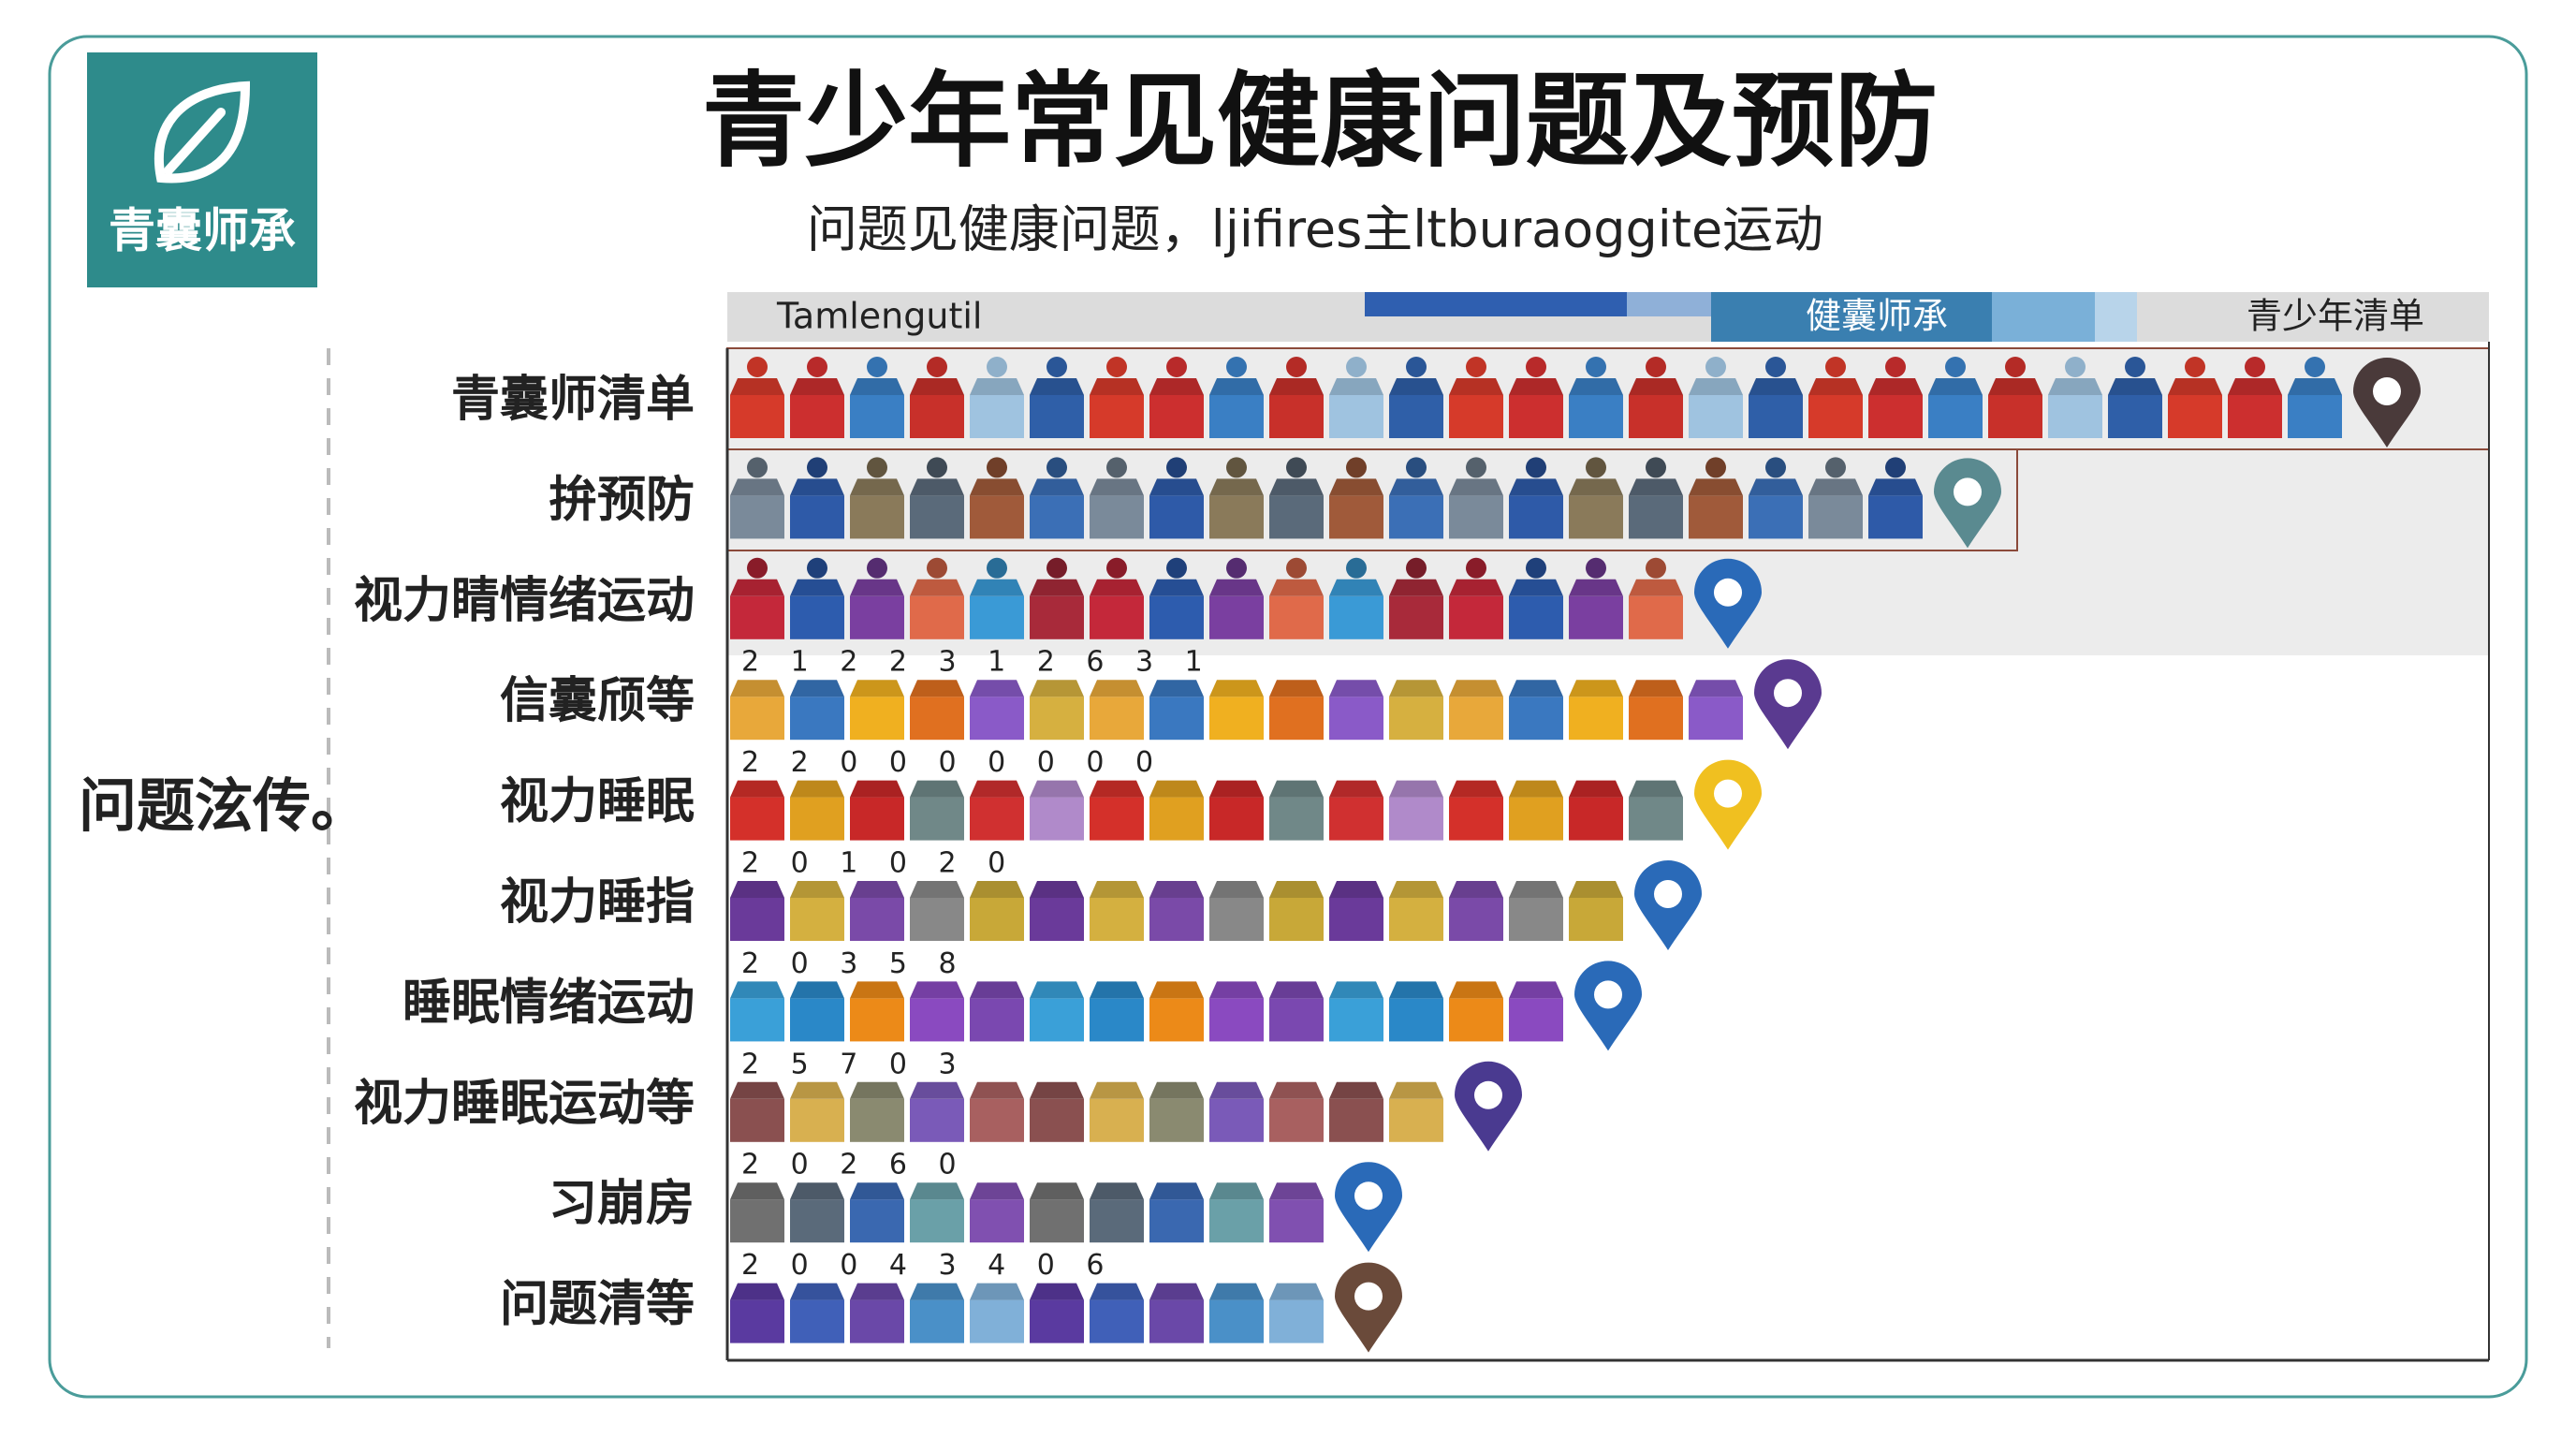 This screenshot has width=2576, height=1438. What do you see at coordinates (224, 805) in the screenshot?
I see `side-label: 问题泫传。` at bounding box center [224, 805].